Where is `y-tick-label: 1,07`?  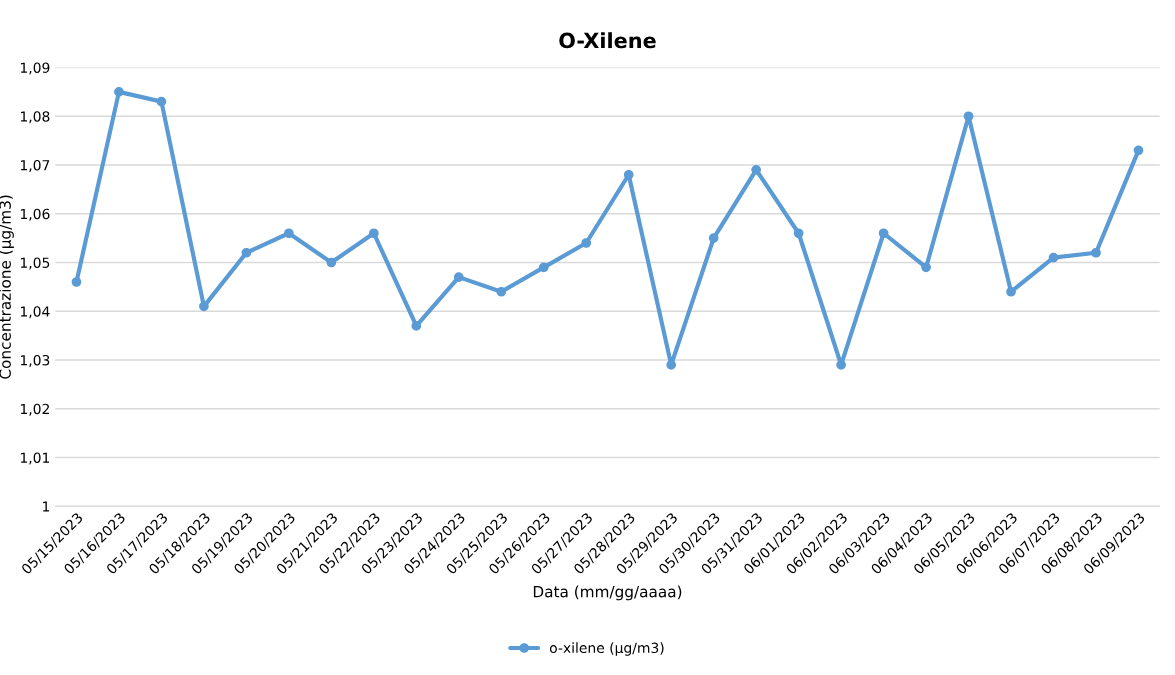 y-tick-label: 1,07 is located at coordinates (35, 165).